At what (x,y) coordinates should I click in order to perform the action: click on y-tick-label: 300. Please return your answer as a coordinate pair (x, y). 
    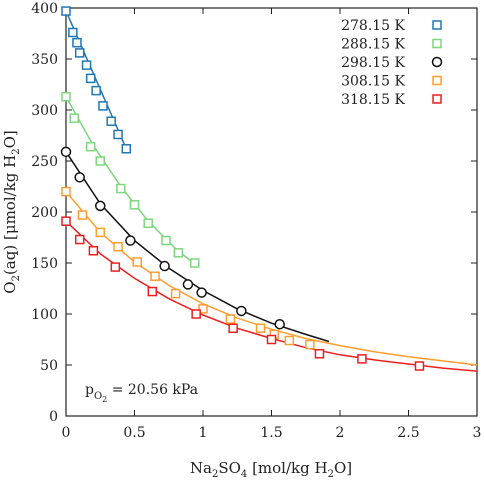
    Looking at the image, I should click on (44, 111).